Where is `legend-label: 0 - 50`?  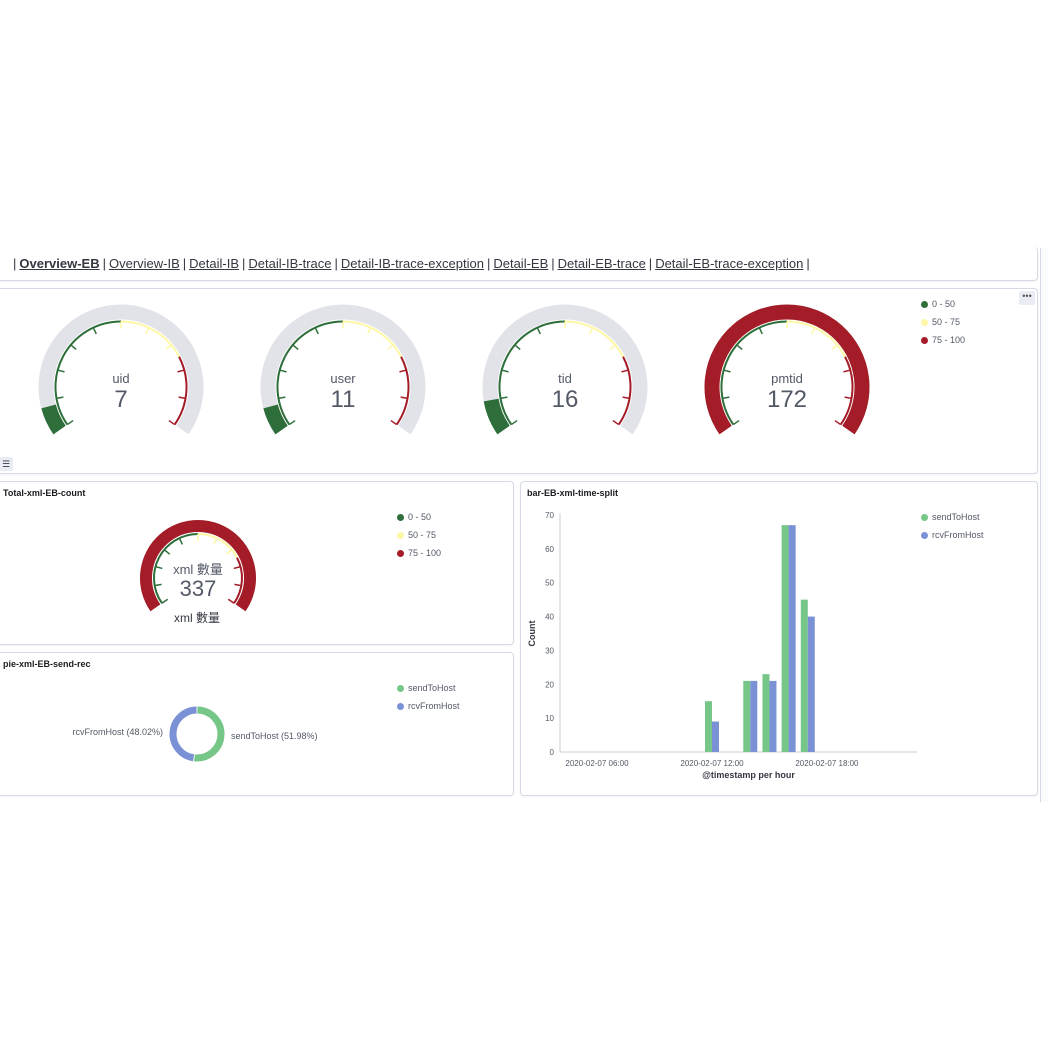 legend-label: 0 - 50 is located at coordinates (944, 304).